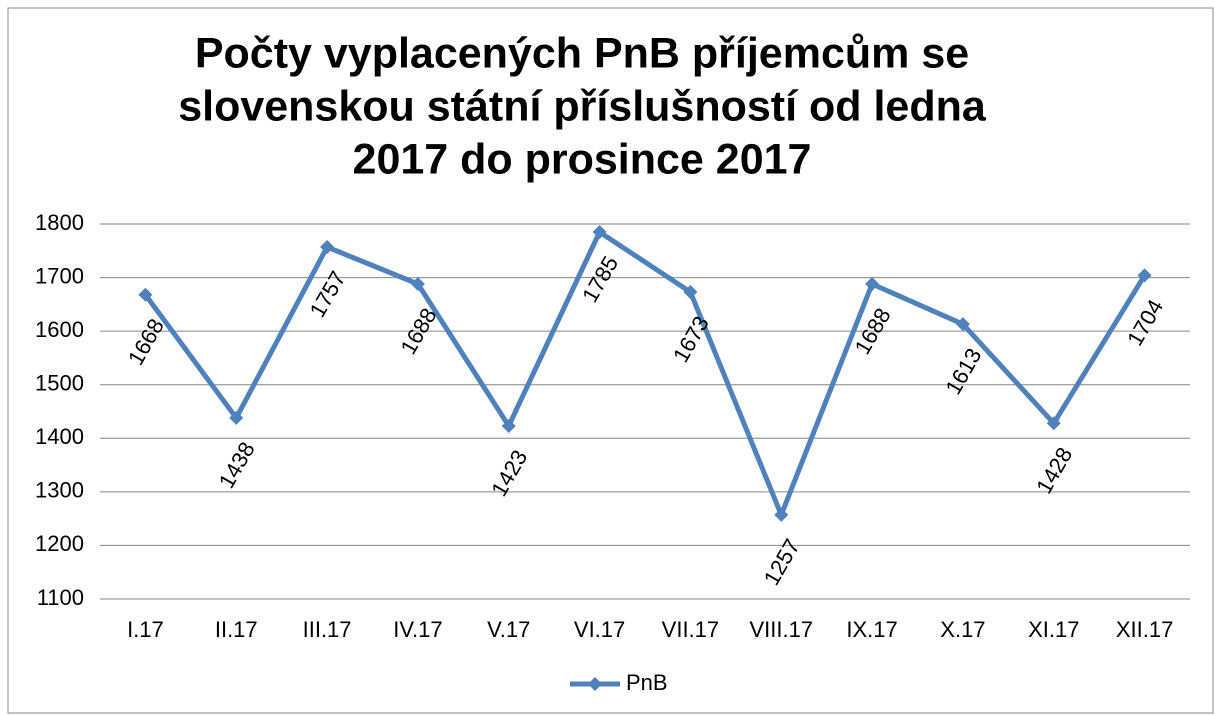  What do you see at coordinates (582, 159) in the screenshot?
I see `chart-title: 2017 do prosince 2017` at bounding box center [582, 159].